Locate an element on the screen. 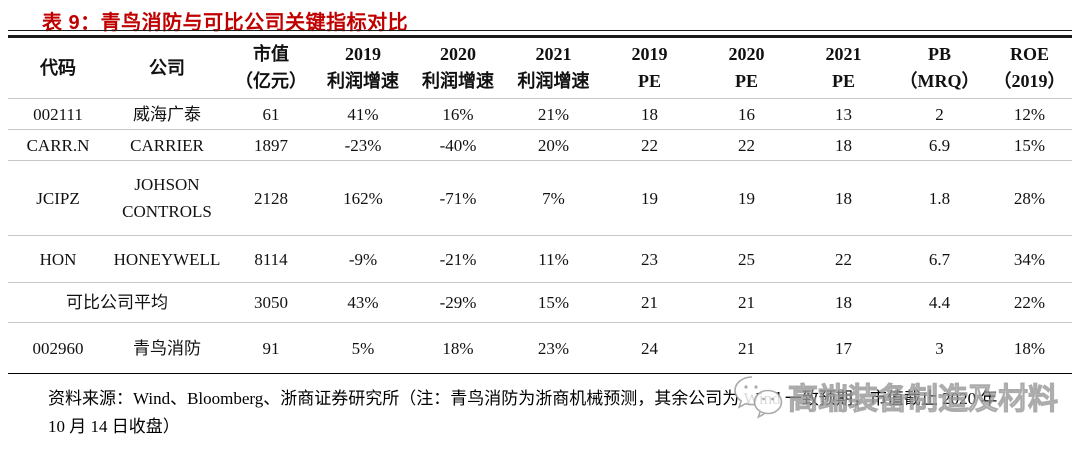 This screenshot has width=1080, height=449. cell-pb: 1.8 is located at coordinates (939, 198).